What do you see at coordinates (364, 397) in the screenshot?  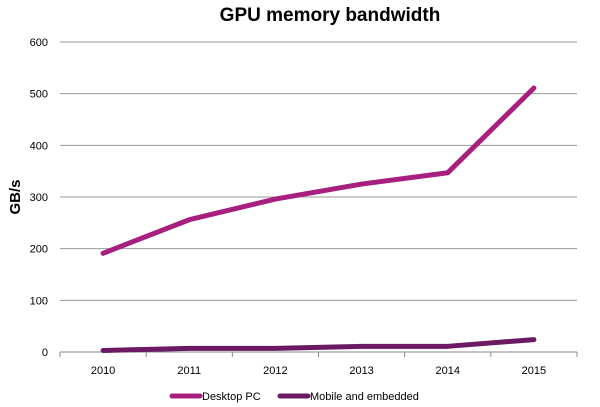 I see `legend-label: Mobile and embedded` at bounding box center [364, 397].